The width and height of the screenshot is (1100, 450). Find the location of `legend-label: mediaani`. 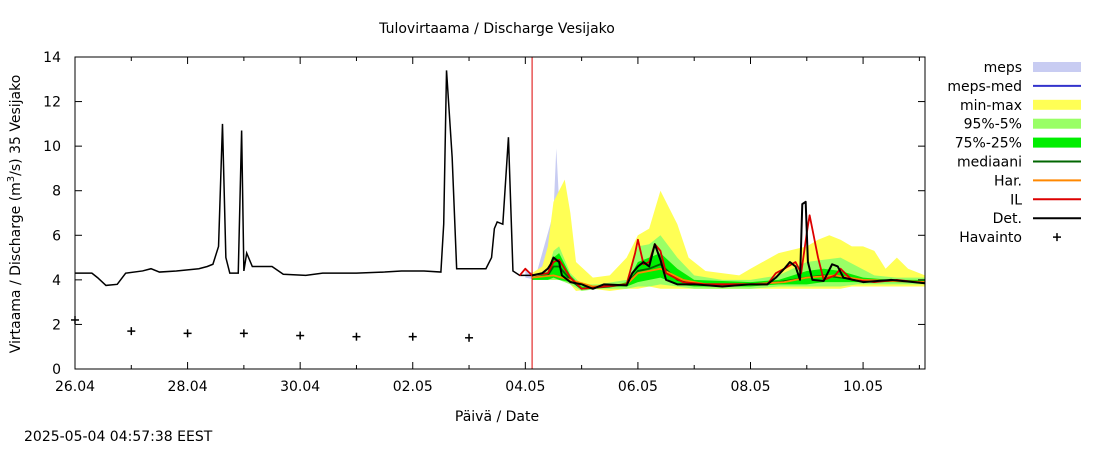

legend-label: mediaani is located at coordinates (989, 163).